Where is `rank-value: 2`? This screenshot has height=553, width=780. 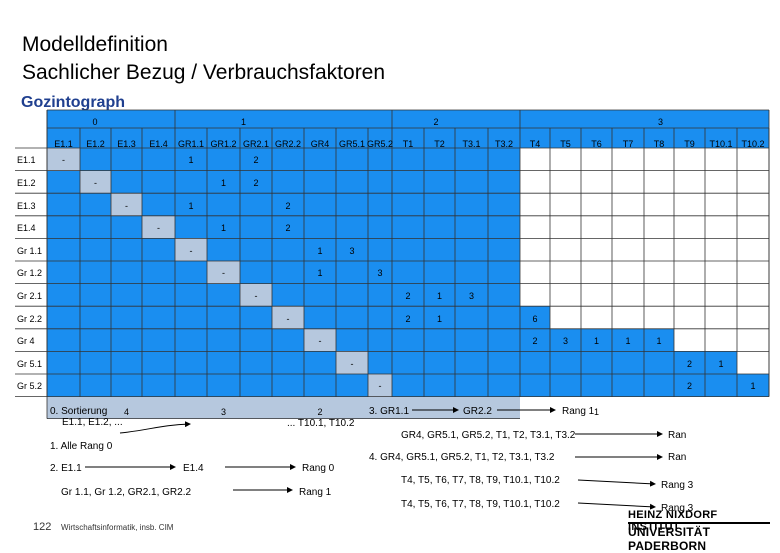 rank-value: 2 is located at coordinates (320, 411).